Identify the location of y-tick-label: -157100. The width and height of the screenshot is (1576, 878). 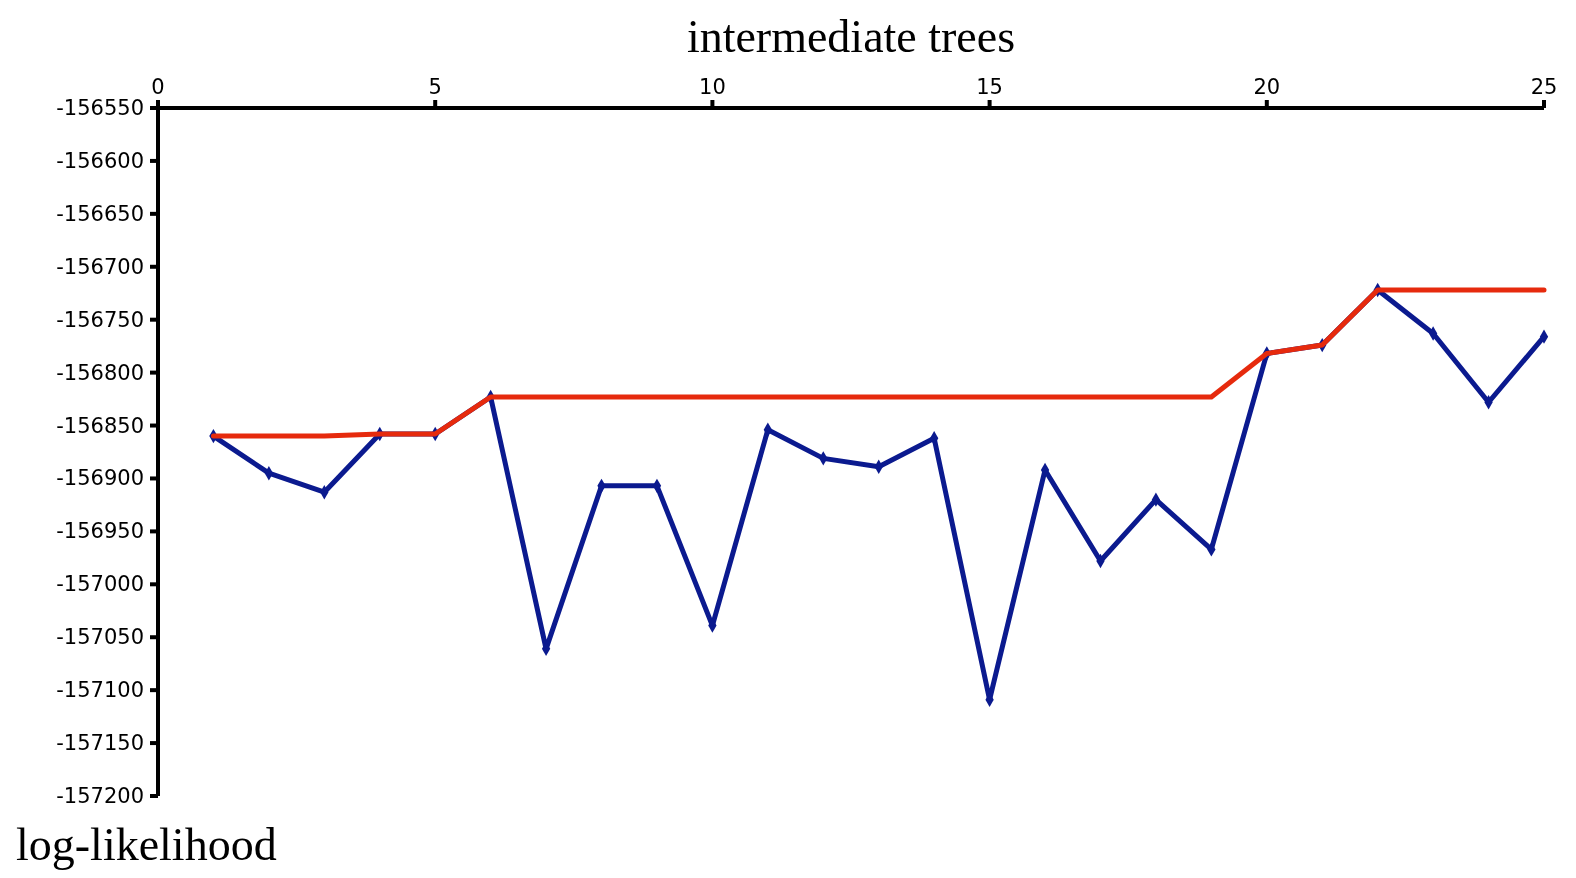
(100, 690).